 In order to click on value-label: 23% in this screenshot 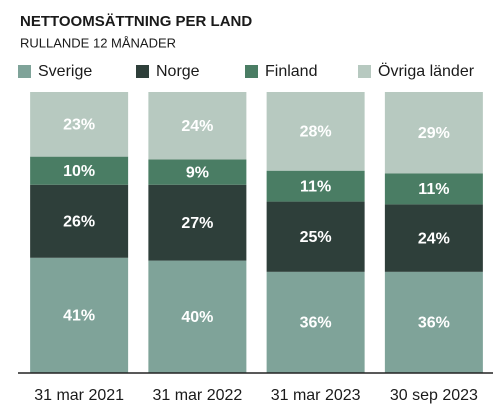, I will do `click(79, 125)`.